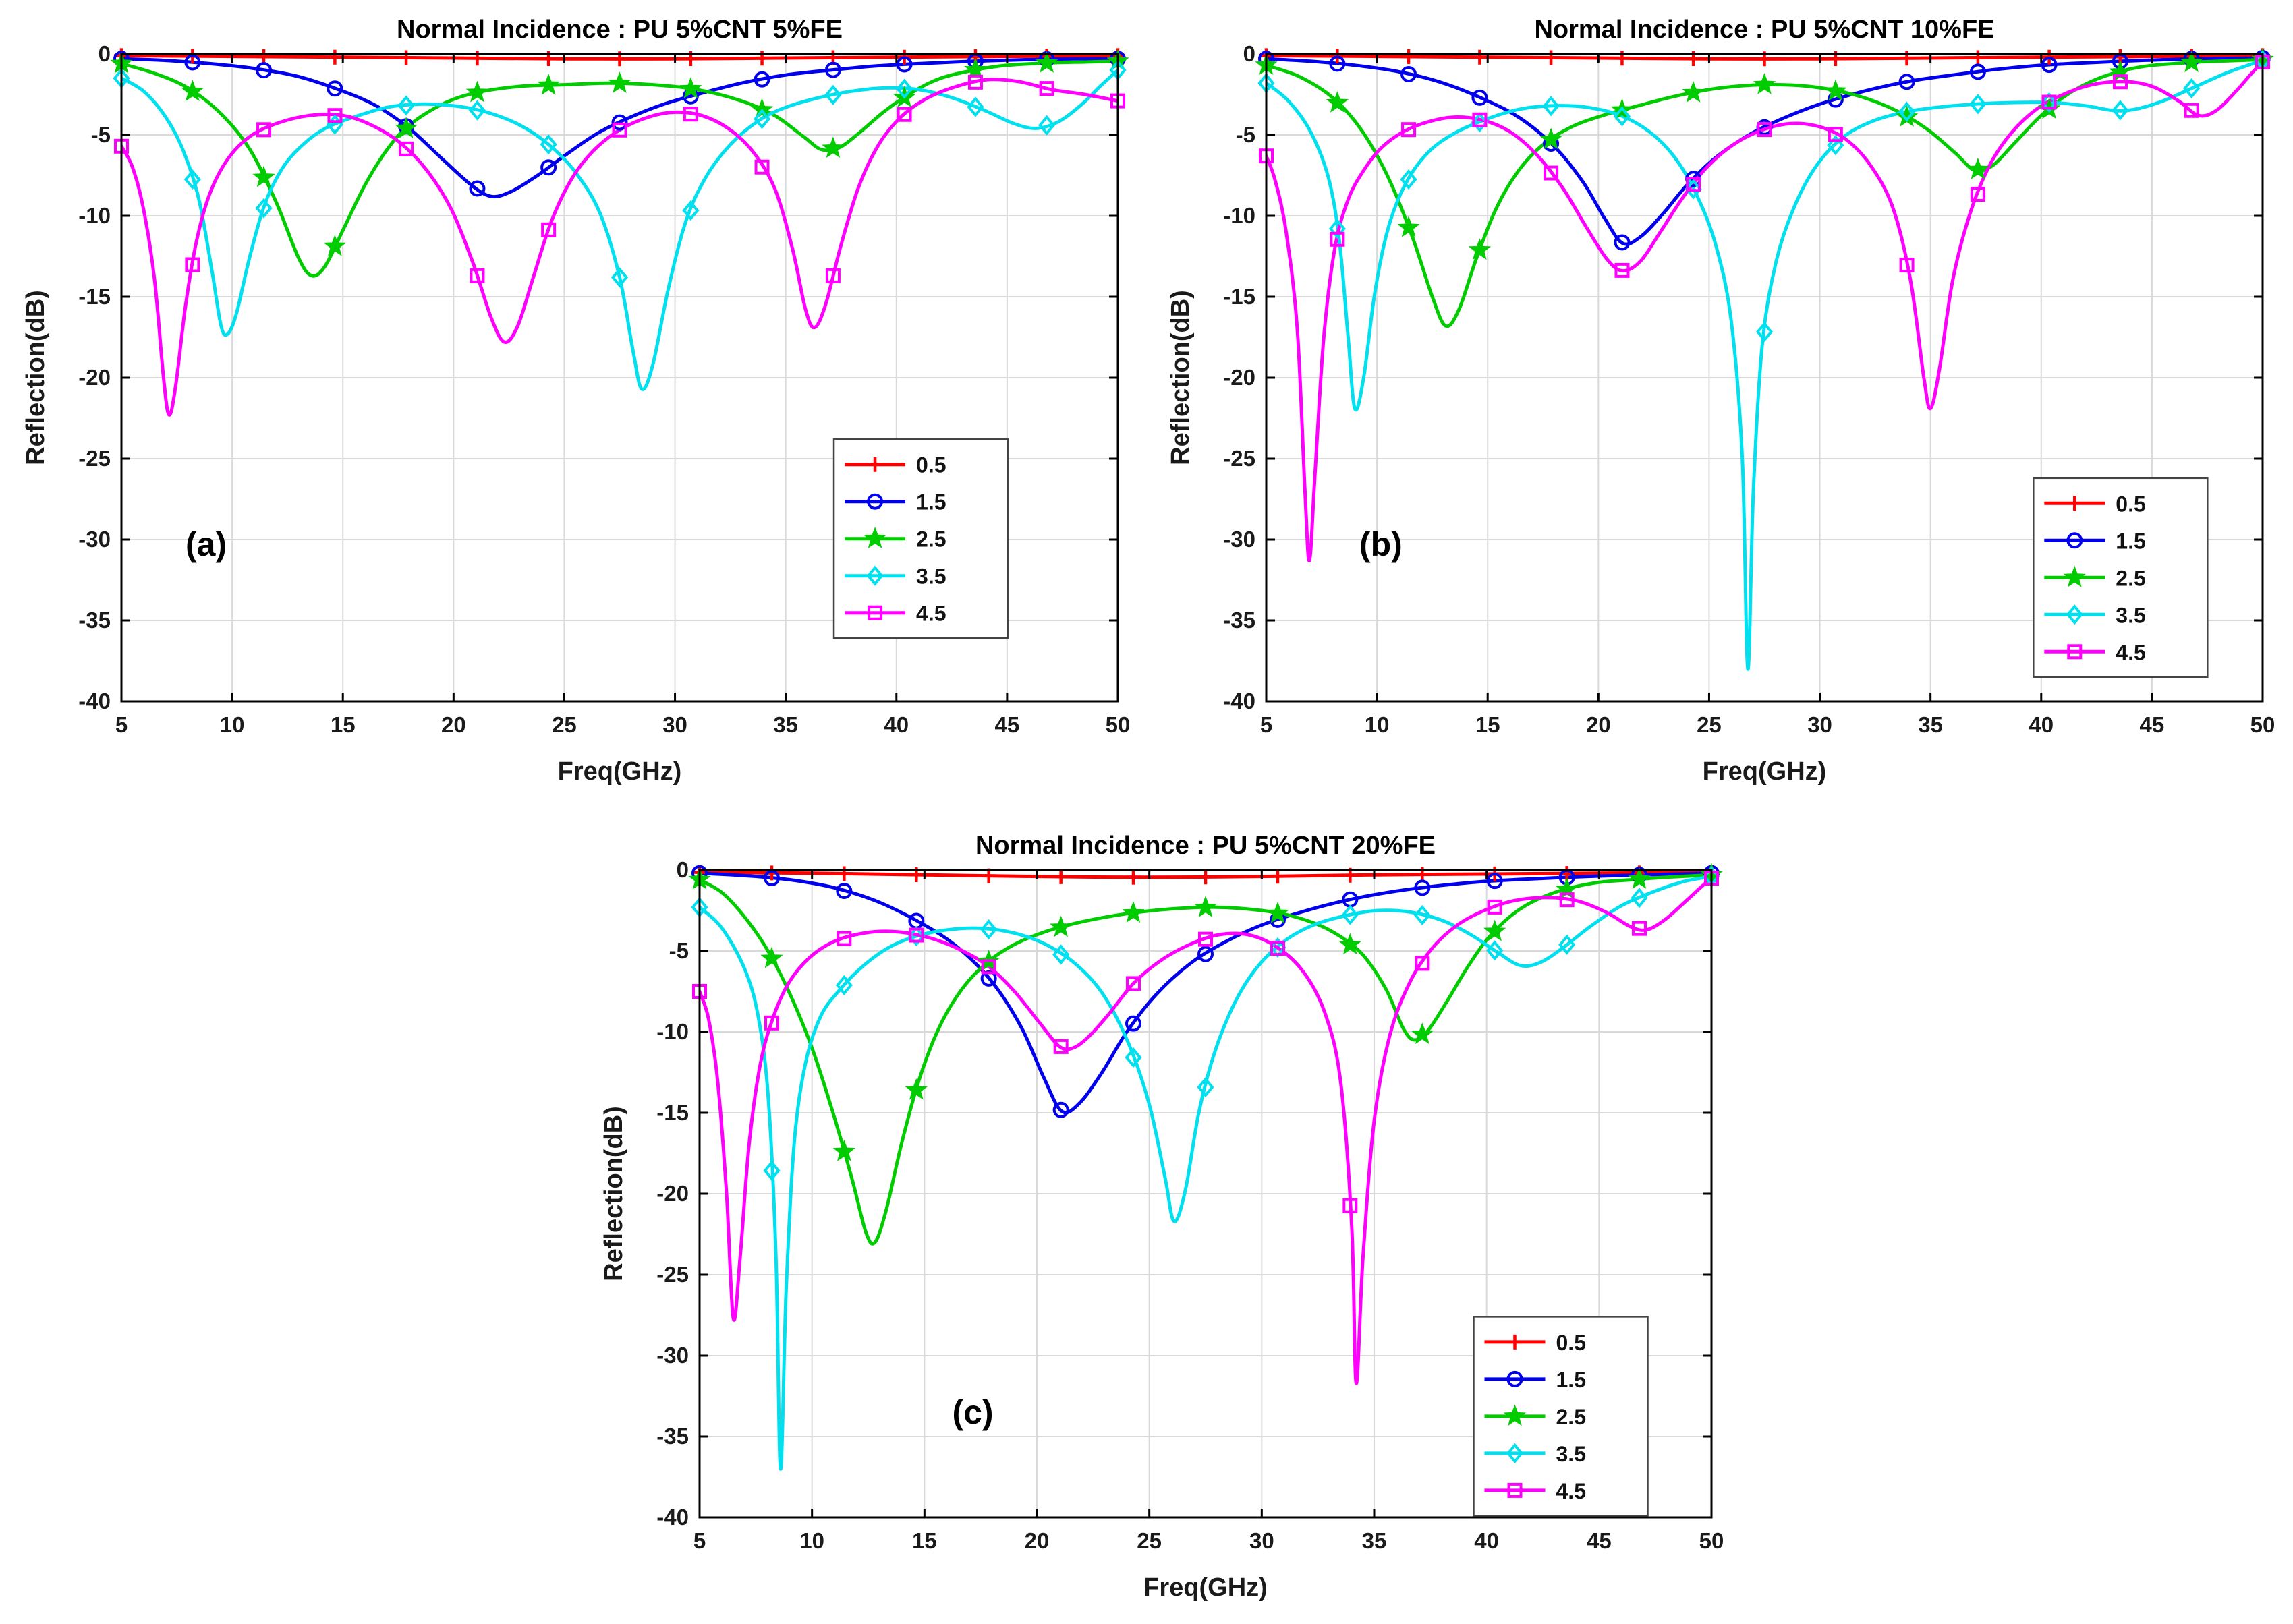  I want to click on series-1.5-line, so click(619, 128).